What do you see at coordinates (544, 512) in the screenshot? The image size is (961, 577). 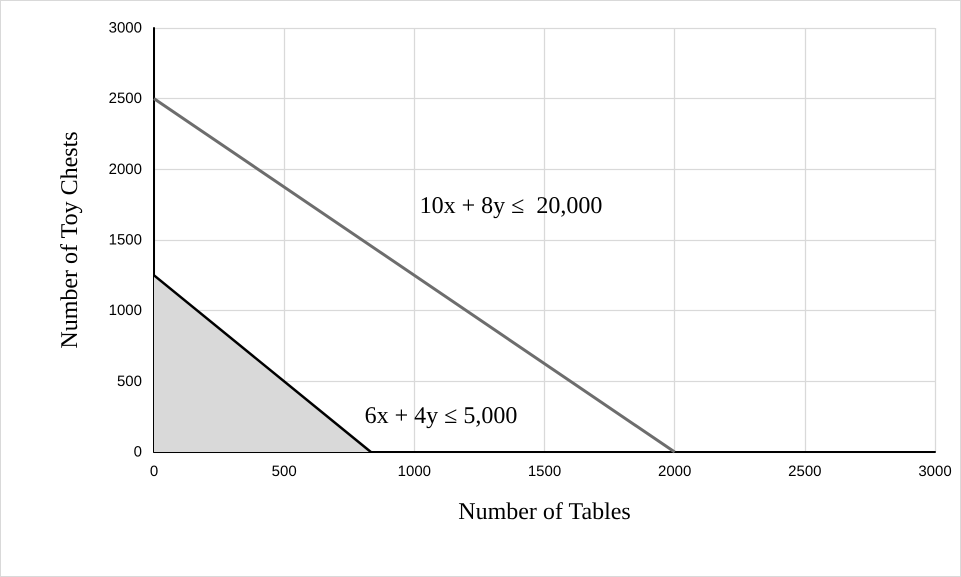 I see `x-axis-title: Number of Tables` at bounding box center [544, 512].